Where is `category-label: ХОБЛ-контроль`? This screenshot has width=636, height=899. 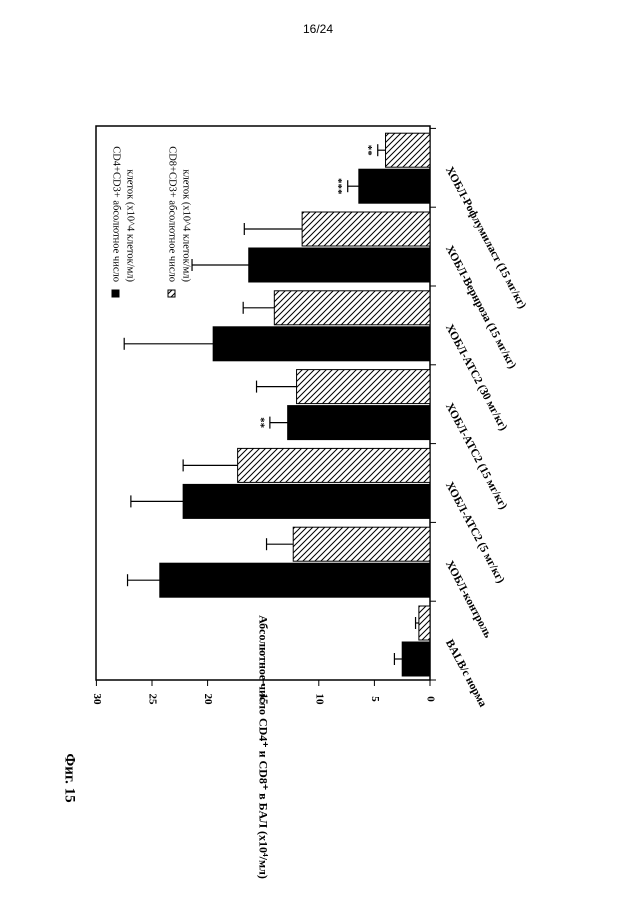 category-label: ХОБЛ-контроль is located at coordinates (468, 599).